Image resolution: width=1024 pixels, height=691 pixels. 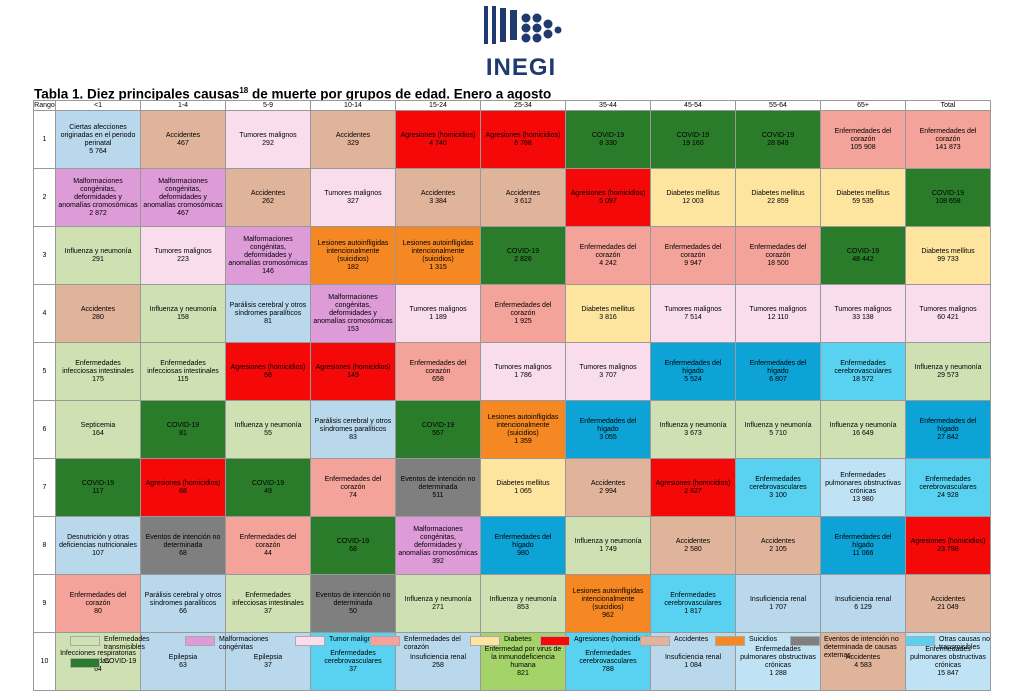 I want to click on cause-value: 60 421, so click(x=948, y=317).